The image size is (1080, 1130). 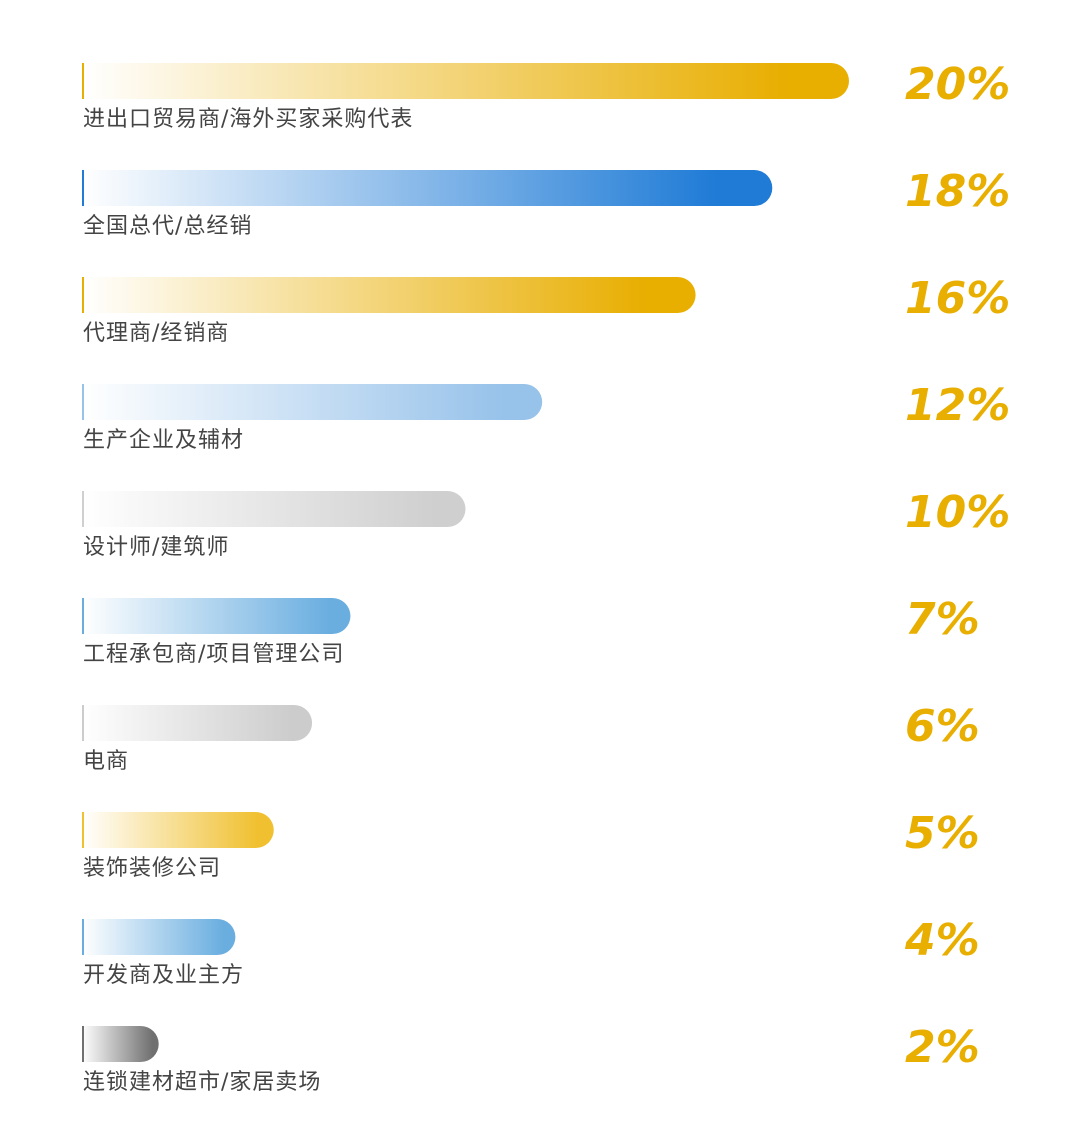 I want to click on category-label: 连锁建材超市/家居卖场, so click(x=202, y=1082).